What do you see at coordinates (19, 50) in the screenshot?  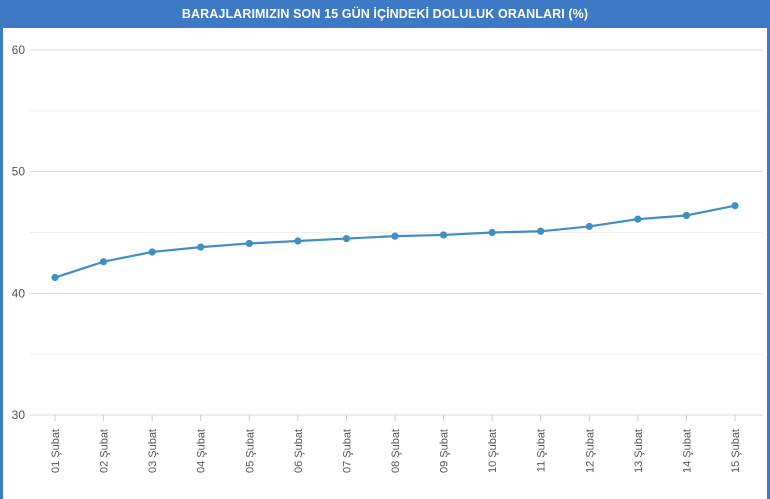 I see `y-tick-label: 60` at bounding box center [19, 50].